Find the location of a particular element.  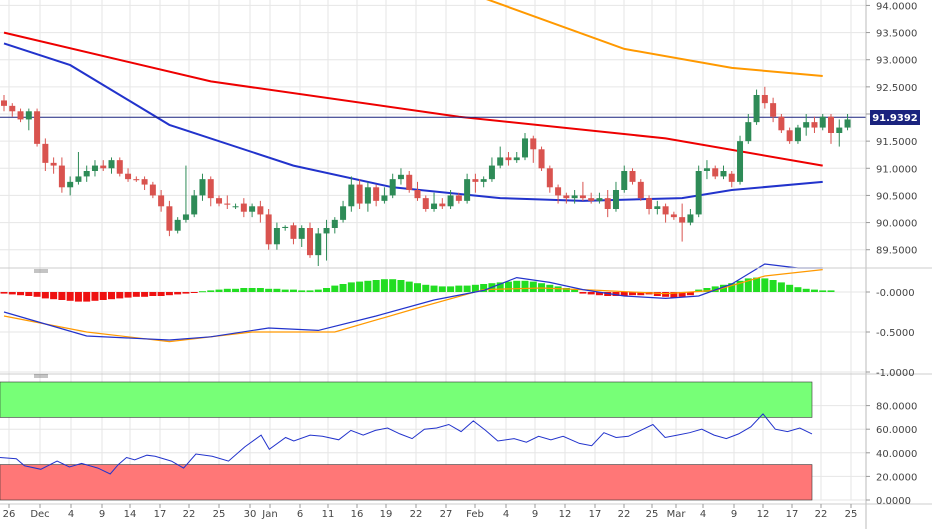

last-price-tag: 91.9392 is located at coordinates (895, 117).